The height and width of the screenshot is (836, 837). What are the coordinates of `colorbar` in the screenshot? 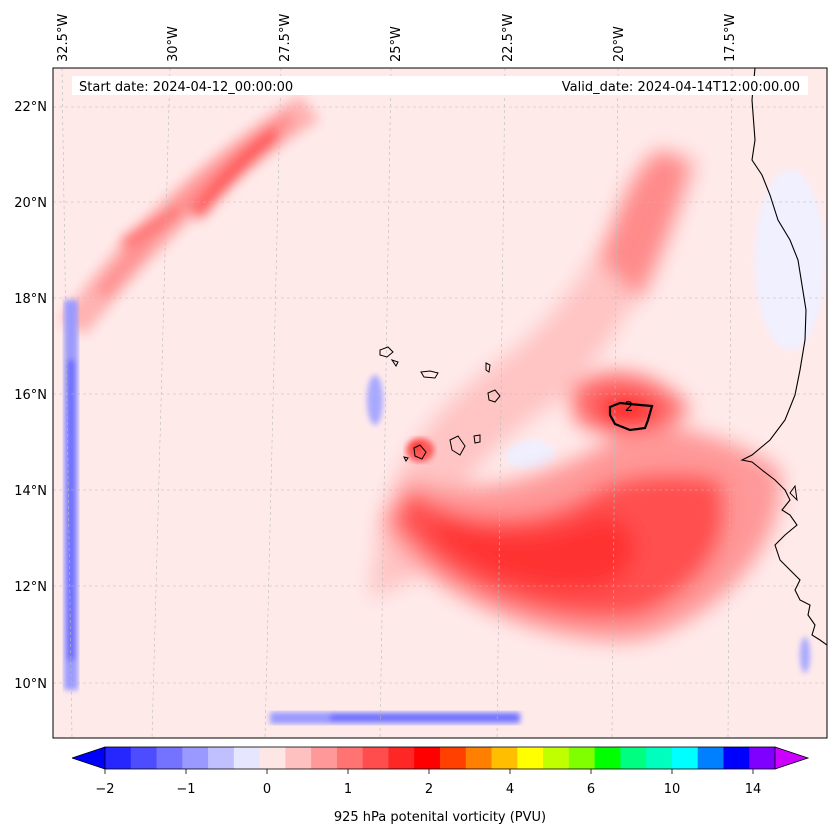 It's located at (440, 758).